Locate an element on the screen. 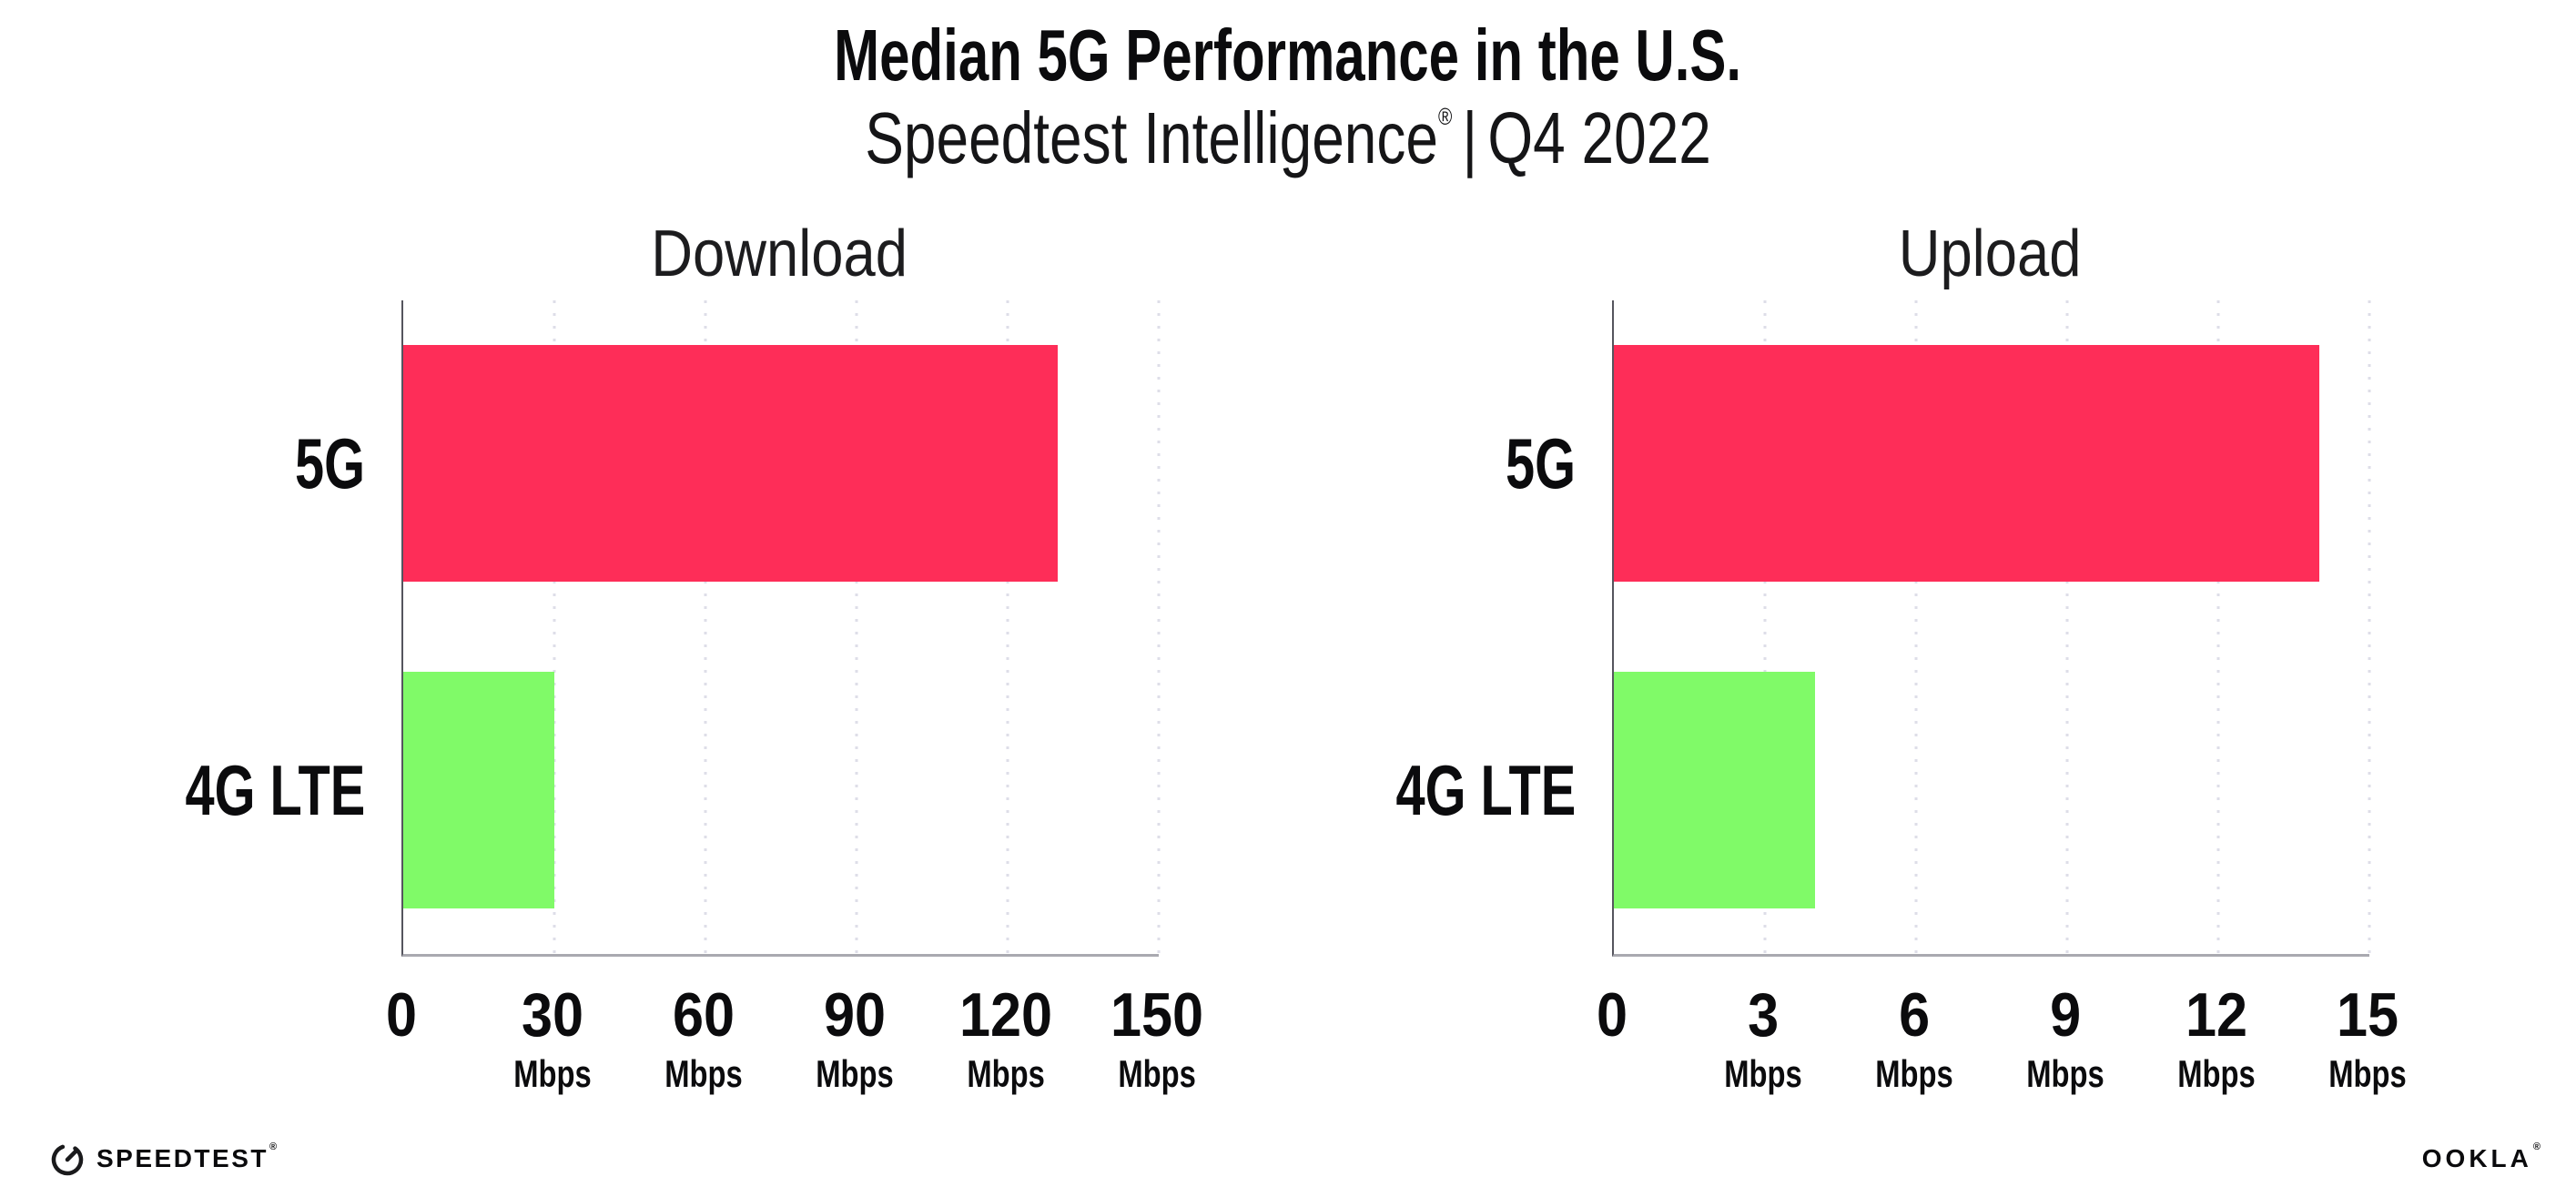 This screenshot has height=1197, width=2576. page-subtitle: Speedtest Intelligence® | Q4 2022 is located at coordinates (1288, 137).